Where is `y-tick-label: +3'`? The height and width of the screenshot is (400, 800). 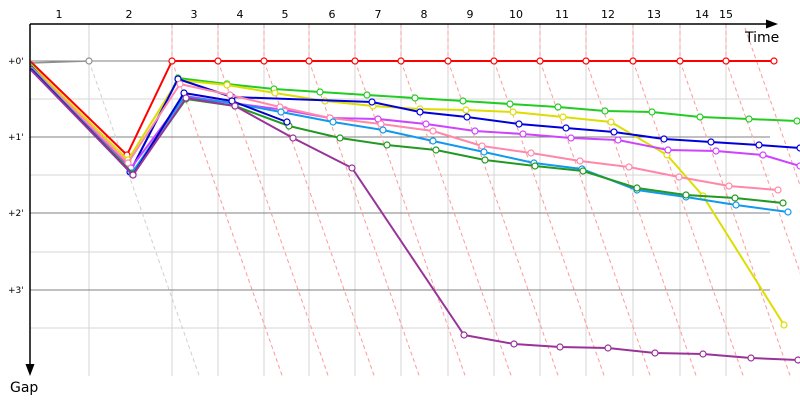
y-tick-label: +3' is located at coordinates (16, 291).